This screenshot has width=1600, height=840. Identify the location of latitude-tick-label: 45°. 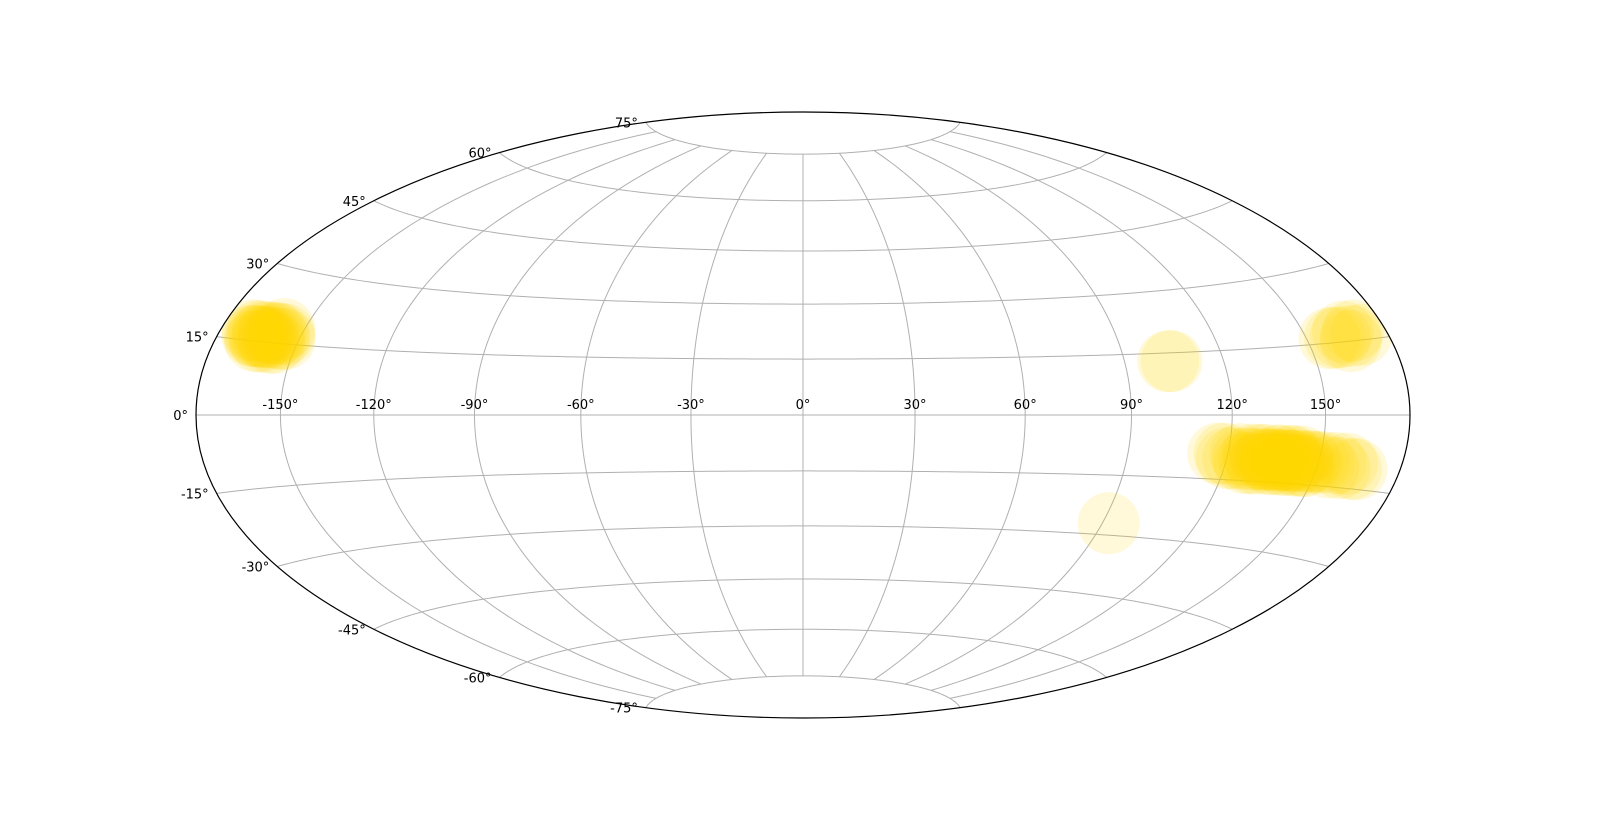
(354, 202).